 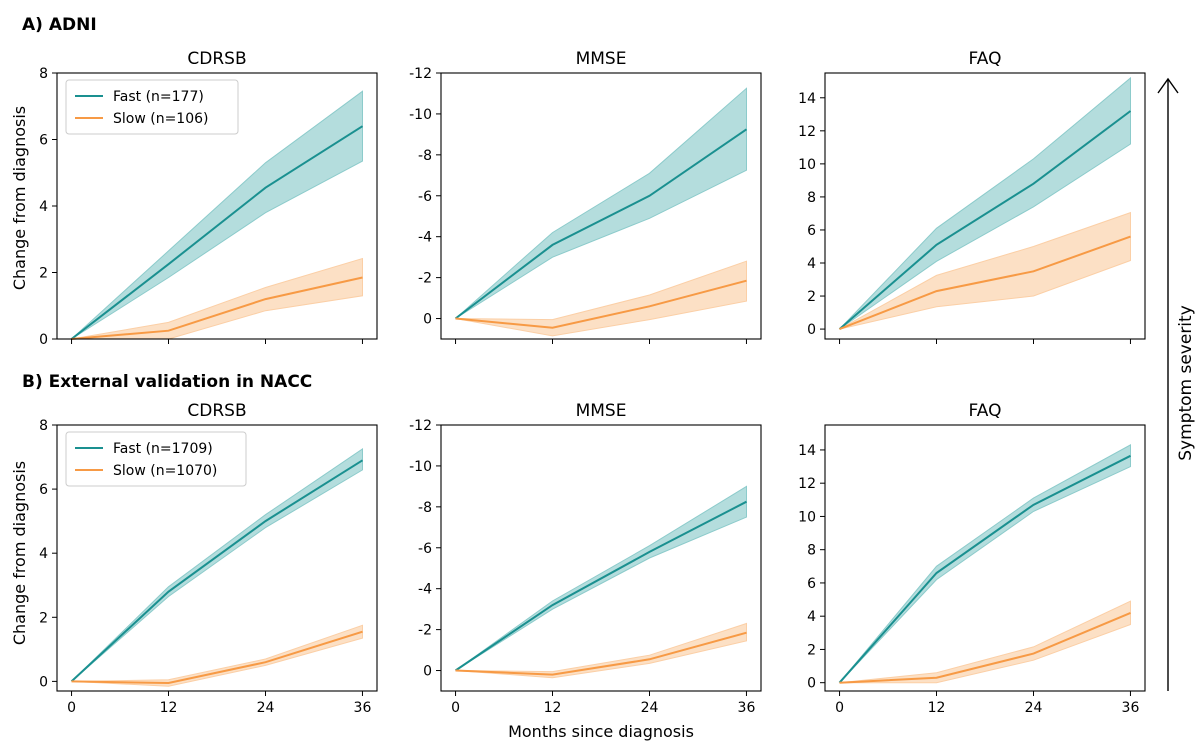 I want to click on legend-label-slow: Slow (n=1070), so click(x=165, y=471).